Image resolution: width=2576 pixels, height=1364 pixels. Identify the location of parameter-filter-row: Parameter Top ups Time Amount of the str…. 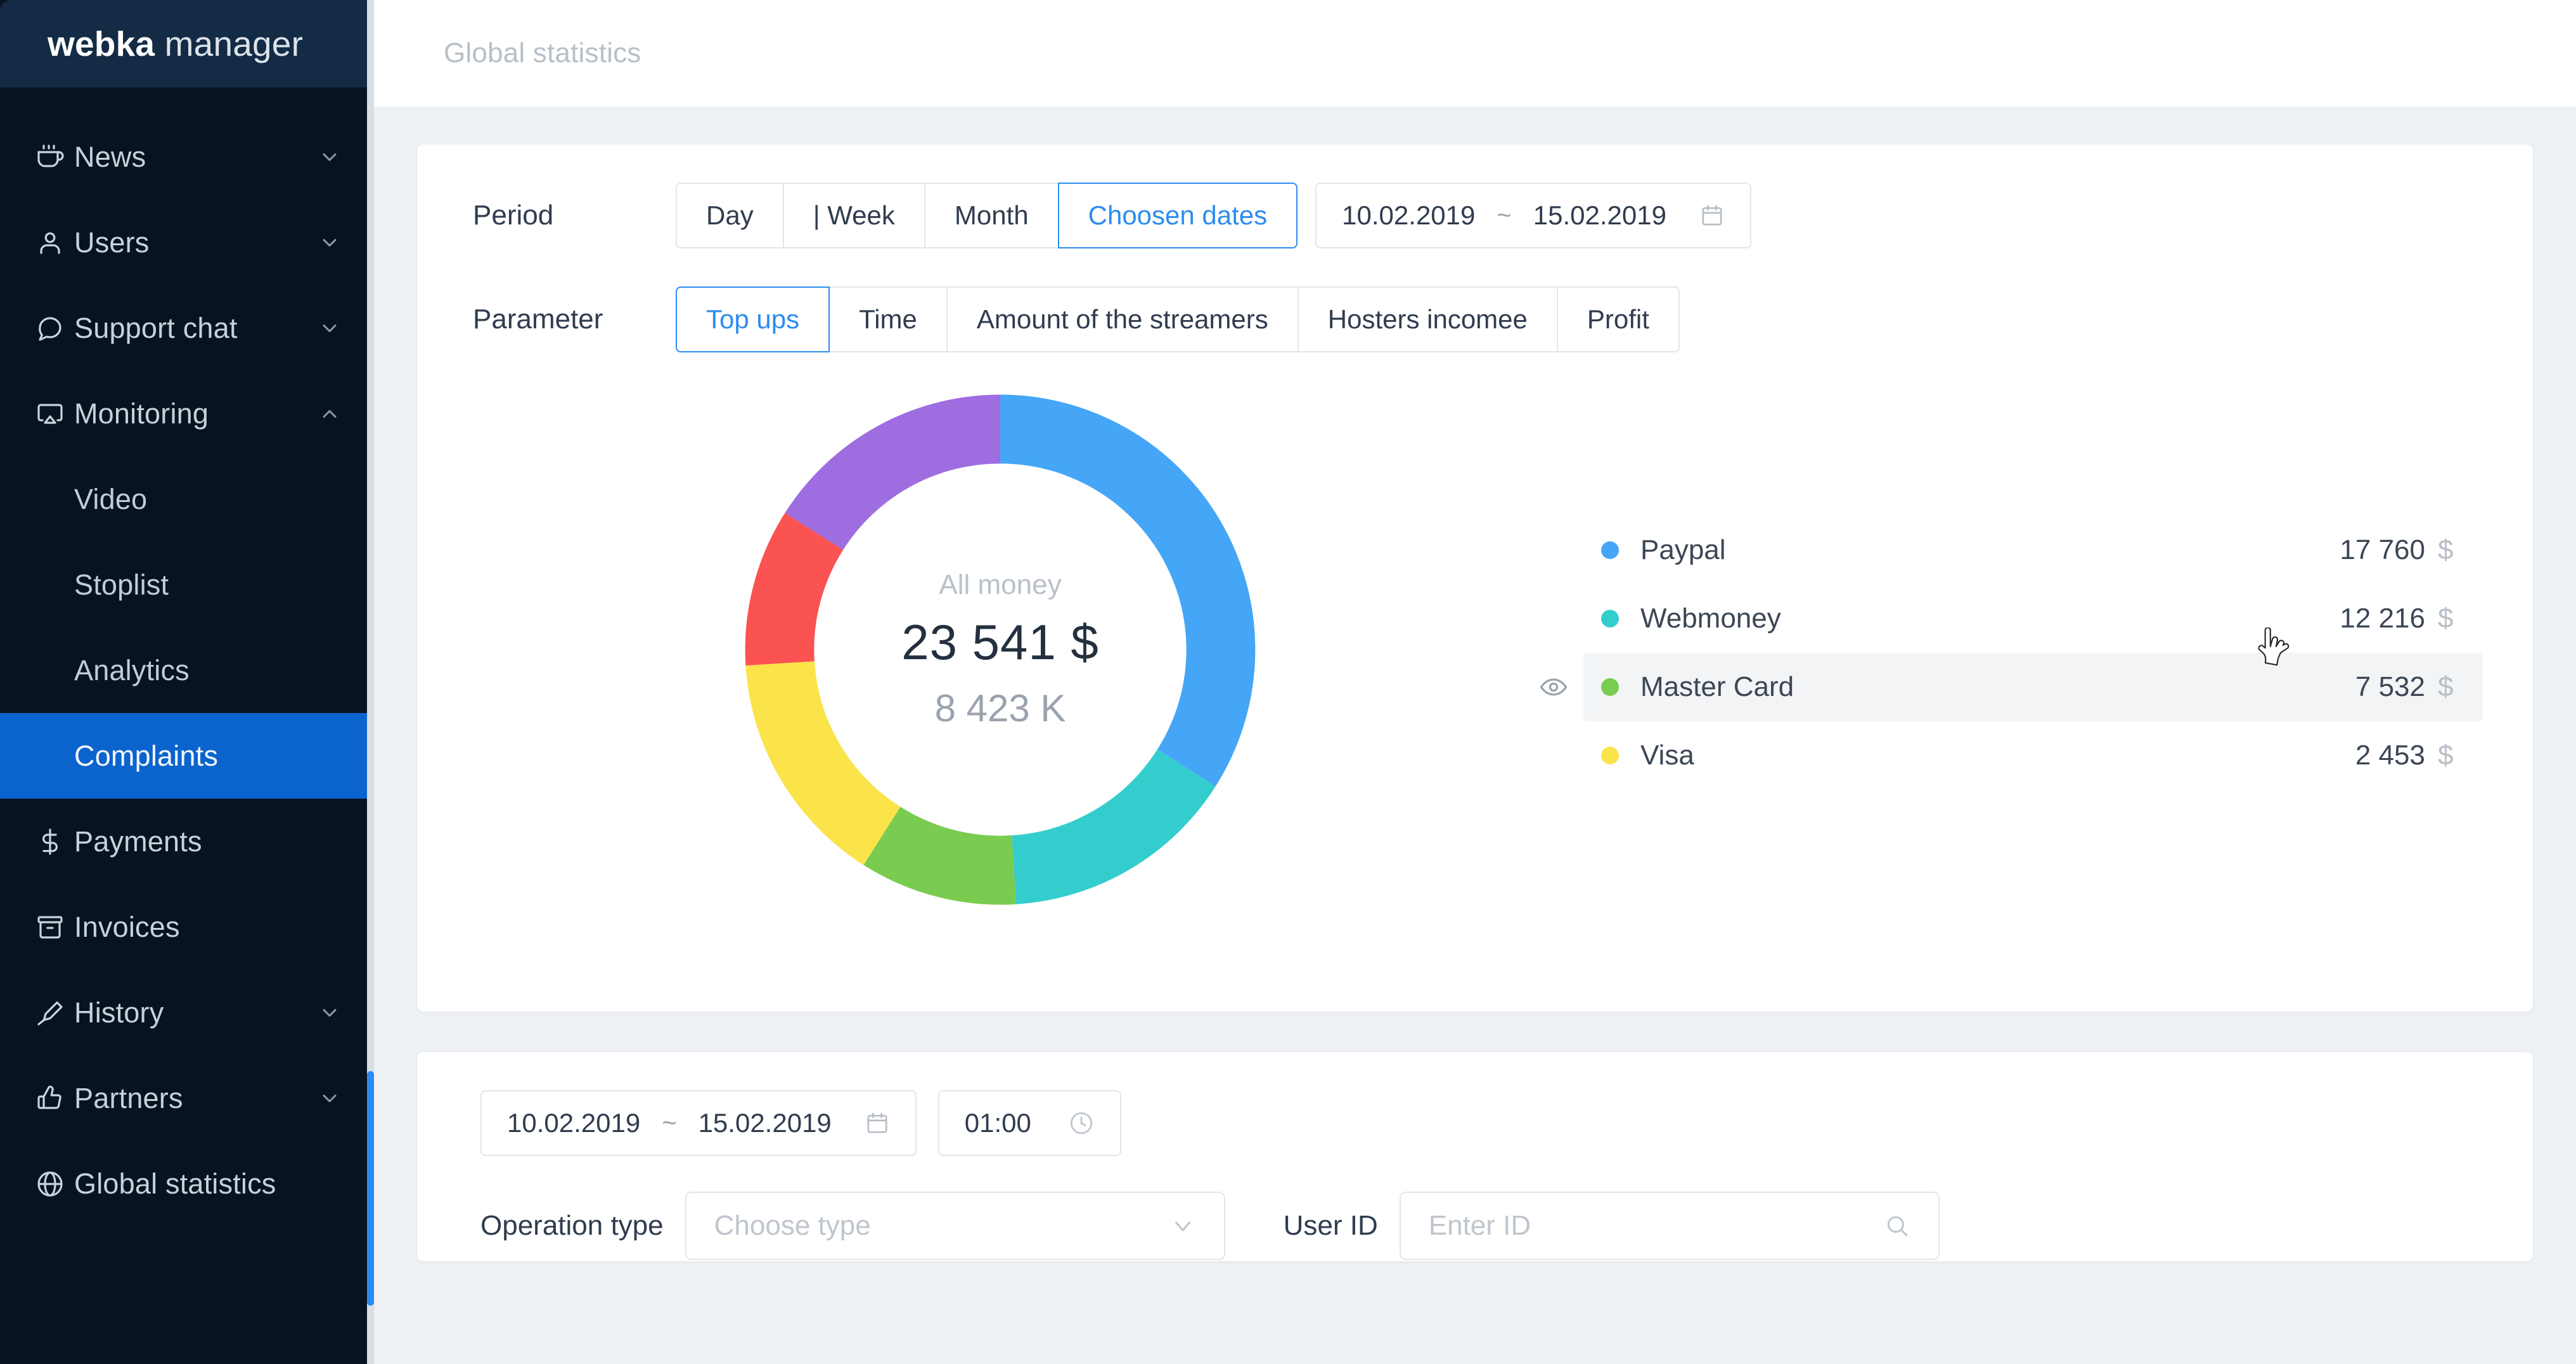
(1475, 319).